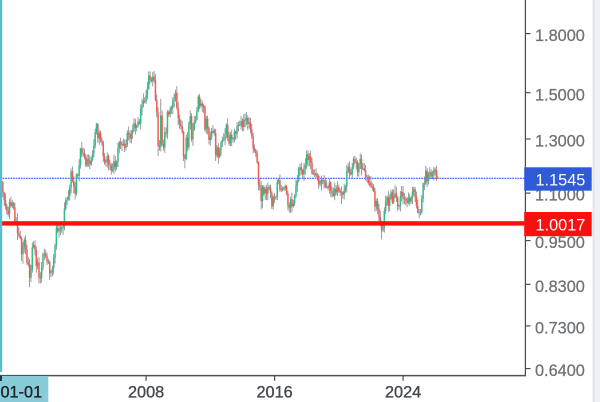 This screenshot has width=600, height=402. Describe the element at coordinates (560, 196) in the screenshot. I see `svg-text: 1.1000` at that location.